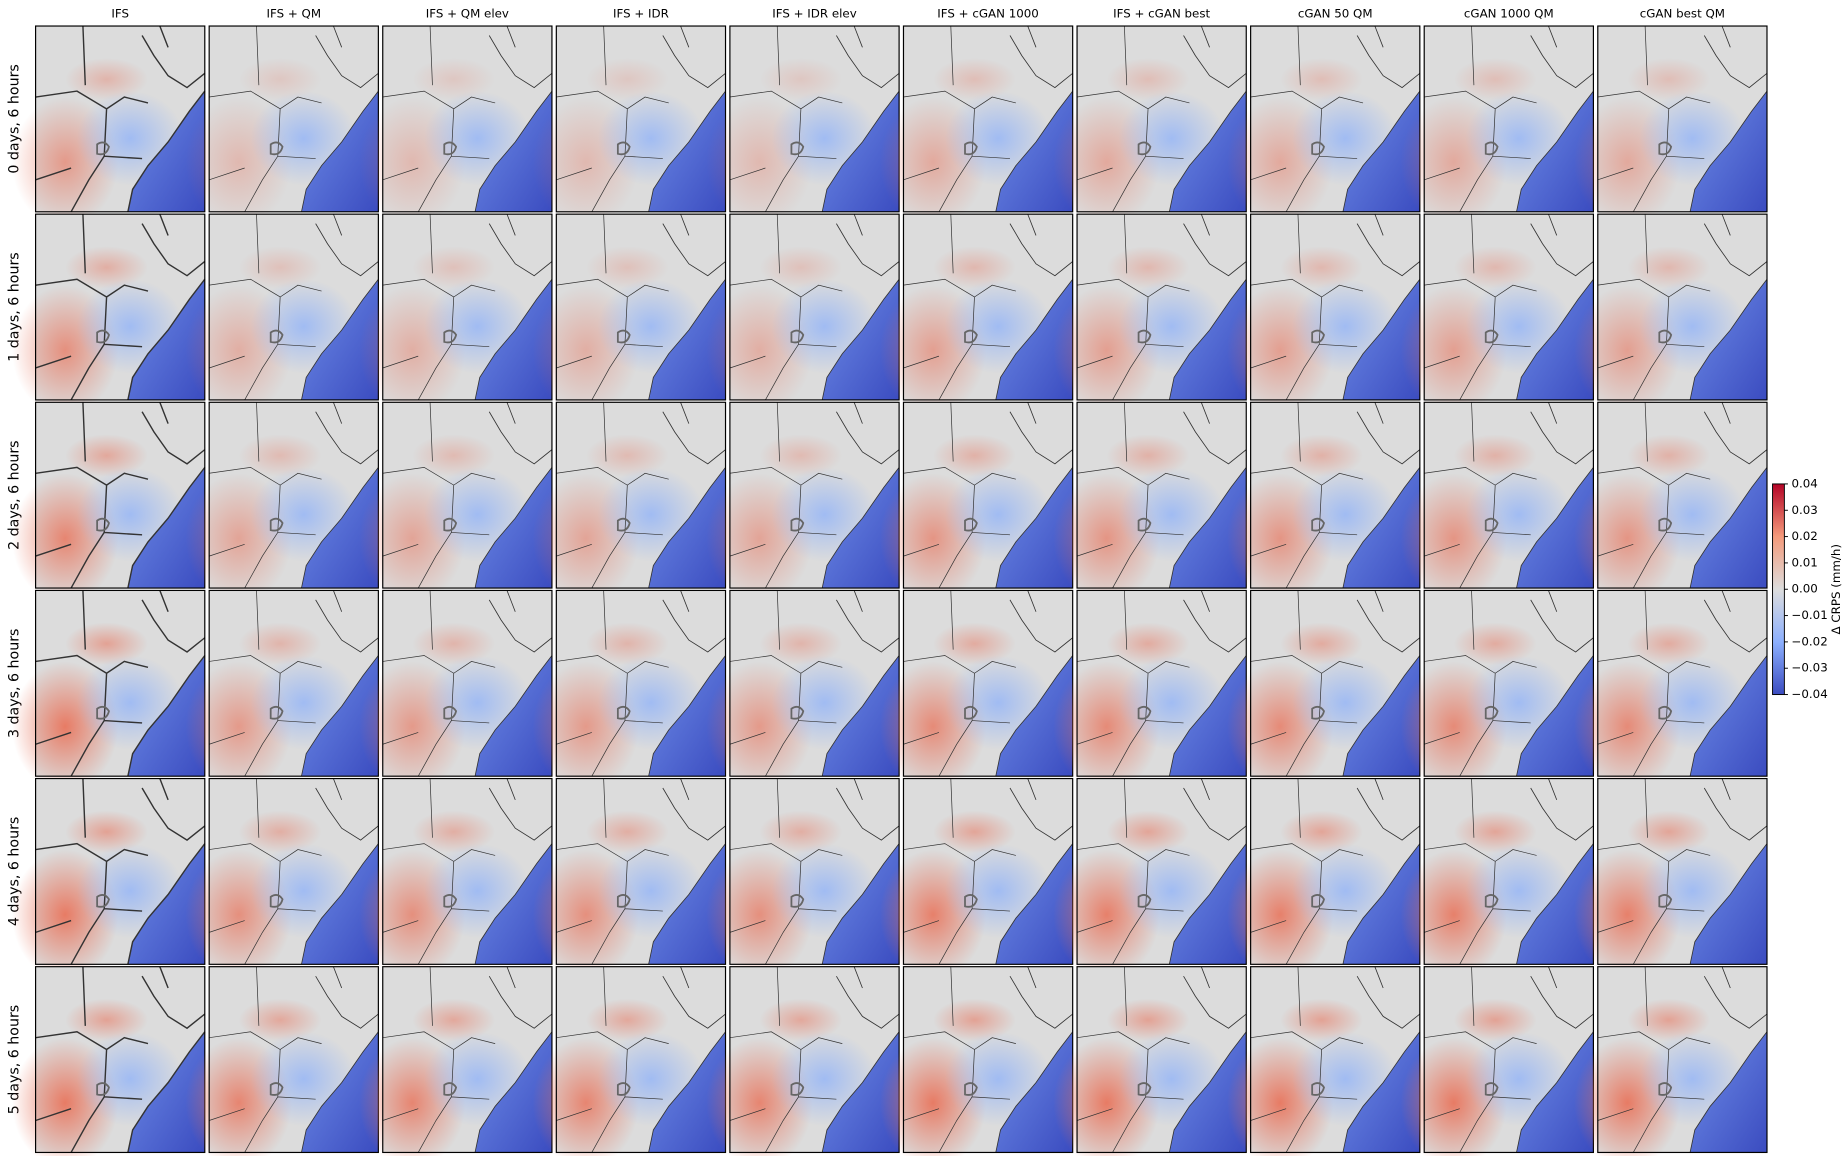 The image size is (1846, 1156). I want to click on column-title: cGAN best QM, so click(1682, 14).